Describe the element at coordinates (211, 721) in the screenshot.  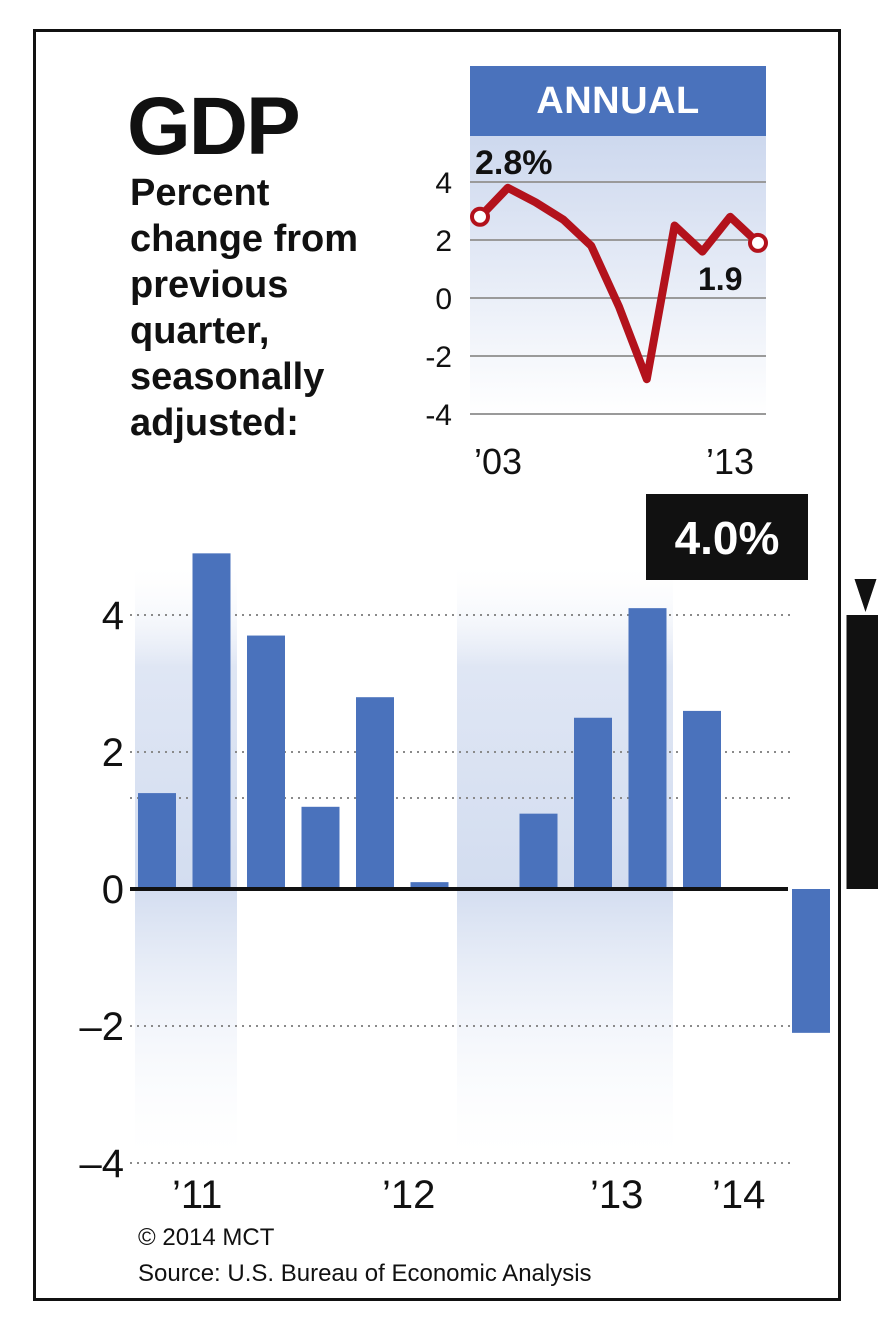
I see `bar-2011-q2` at that location.